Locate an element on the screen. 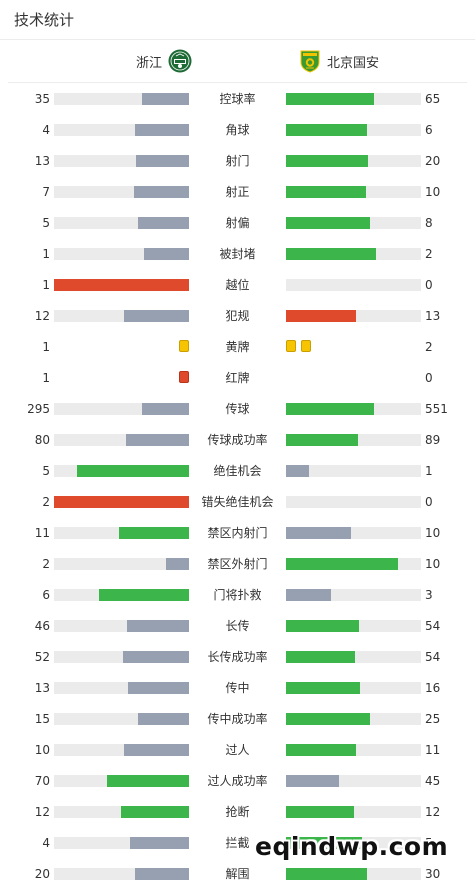  home-stat-value: 46 is located at coordinates (42, 626).